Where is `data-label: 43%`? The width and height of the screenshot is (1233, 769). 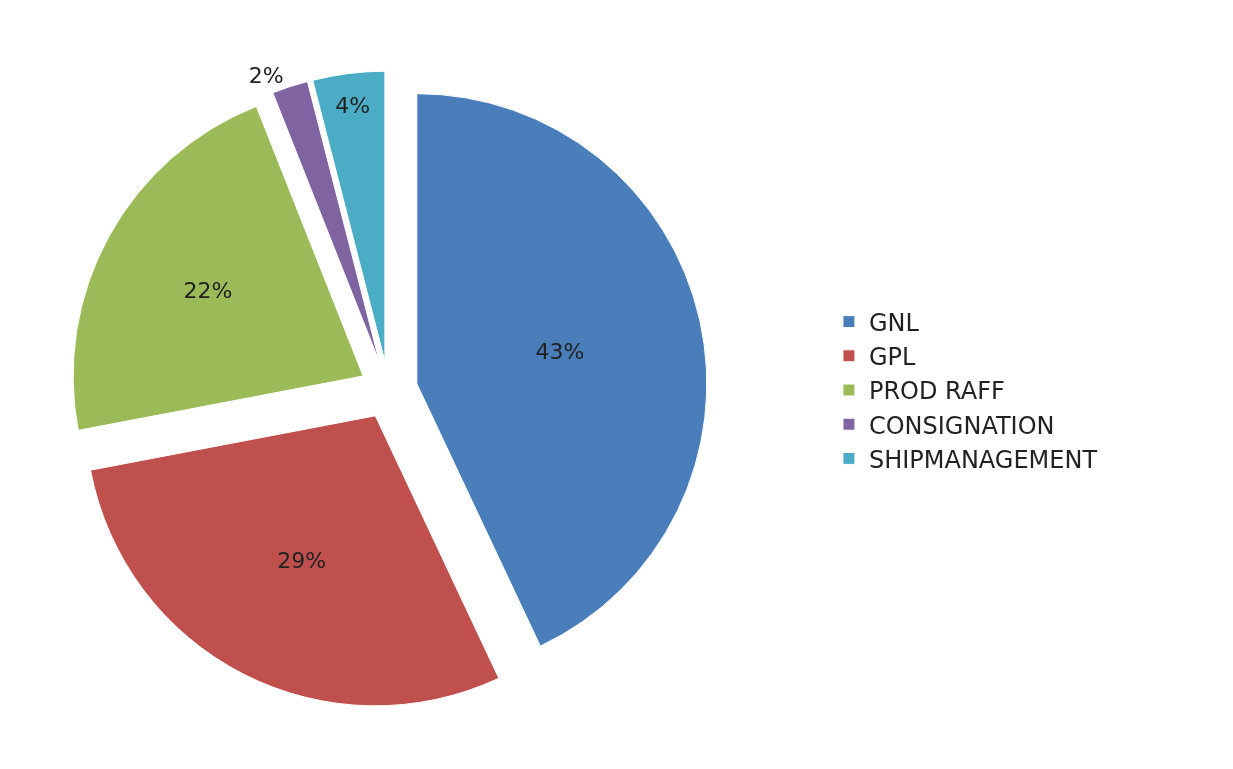
data-label: 43% is located at coordinates (560, 352).